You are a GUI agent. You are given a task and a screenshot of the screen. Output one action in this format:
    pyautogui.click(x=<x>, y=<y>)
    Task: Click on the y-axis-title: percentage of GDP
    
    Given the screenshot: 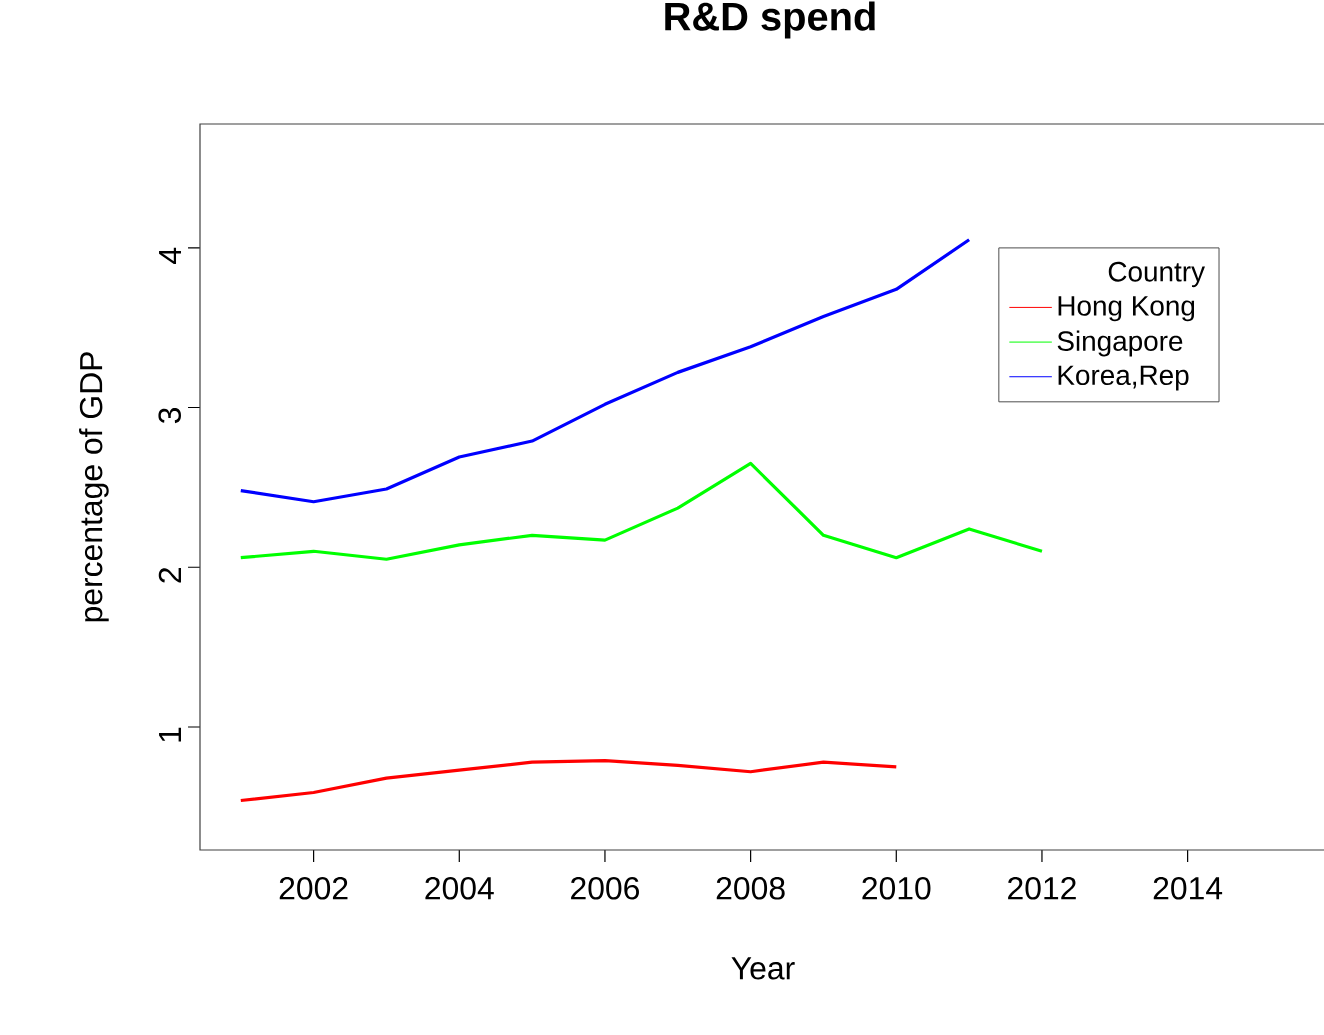 What is the action you would take?
    pyautogui.click(x=94, y=487)
    